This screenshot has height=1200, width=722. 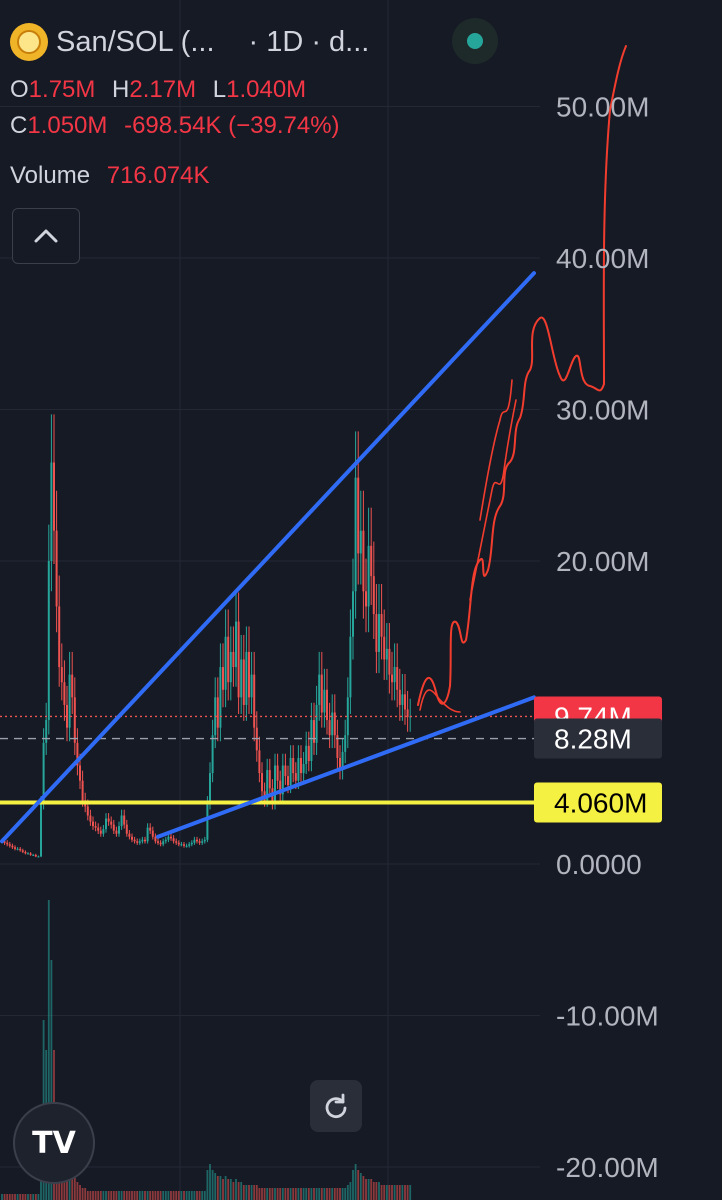 What do you see at coordinates (346, 767) in the screenshot?
I see `trendline-lower` at bounding box center [346, 767].